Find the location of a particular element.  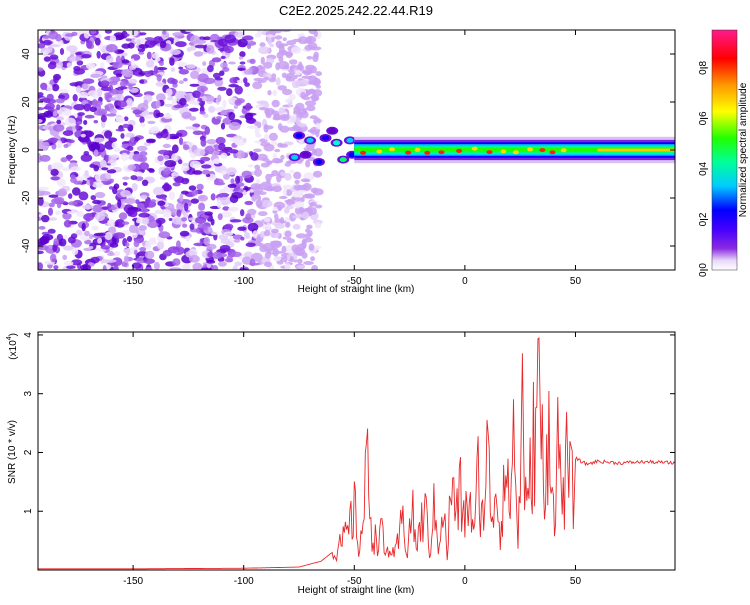

colorbar-tick-label: 0.6 is located at coordinates (703, 118).